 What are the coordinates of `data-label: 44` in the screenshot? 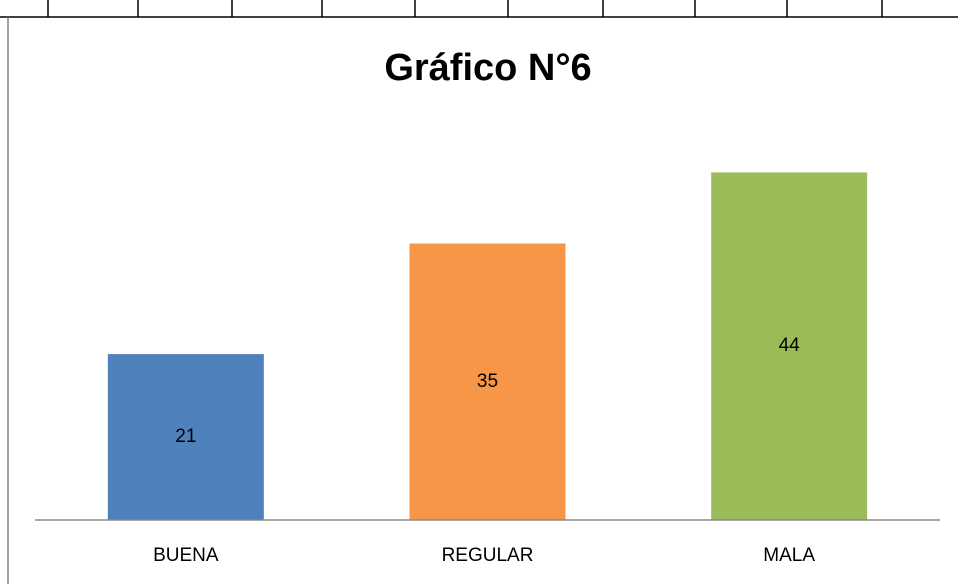 It's located at (790, 345).